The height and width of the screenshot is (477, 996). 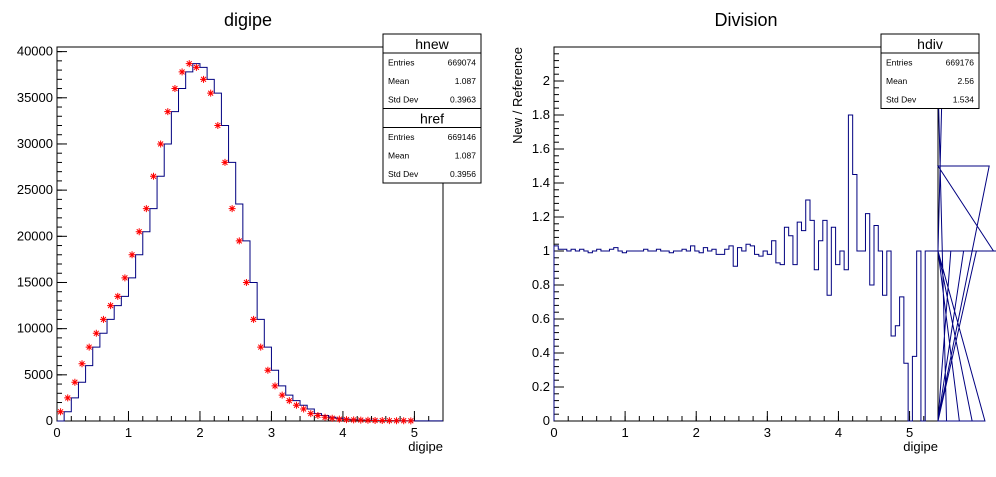 I want to click on y-tick-label: 40000, so click(x=35, y=51).